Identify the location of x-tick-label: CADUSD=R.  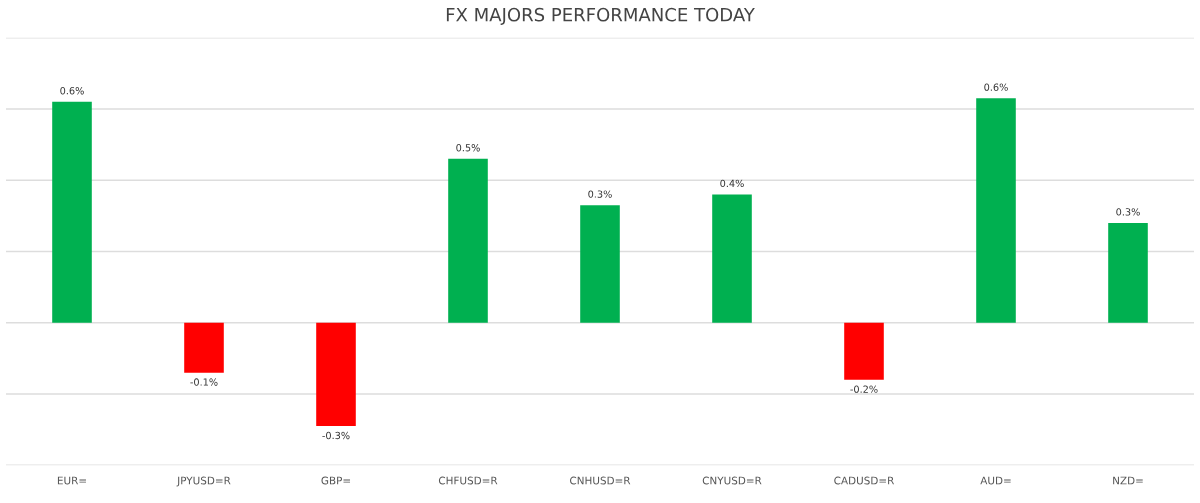
(864, 480).